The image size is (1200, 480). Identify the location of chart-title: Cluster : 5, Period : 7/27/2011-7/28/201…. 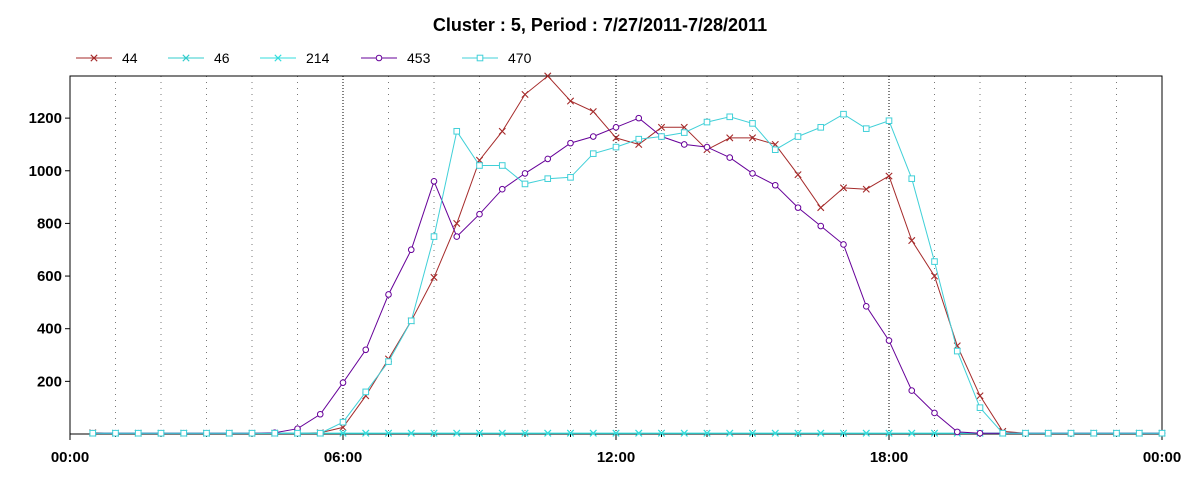
(600, 25).